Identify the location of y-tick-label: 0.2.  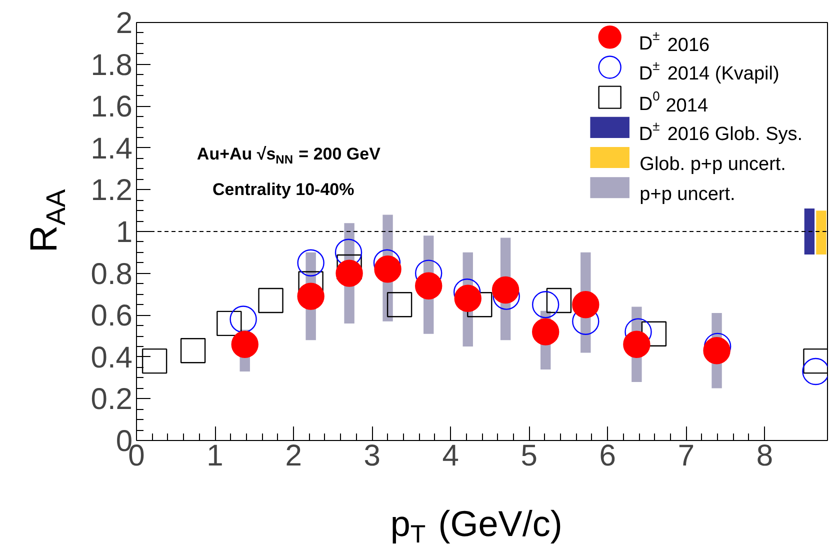
(111, 399).